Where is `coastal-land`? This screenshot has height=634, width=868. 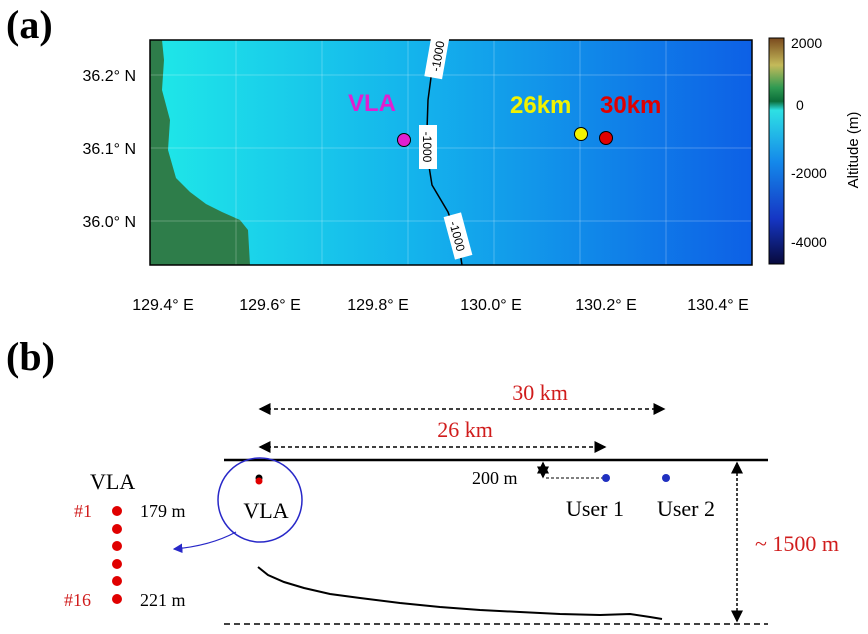
coastal-land is located at coordinates (200, 152).